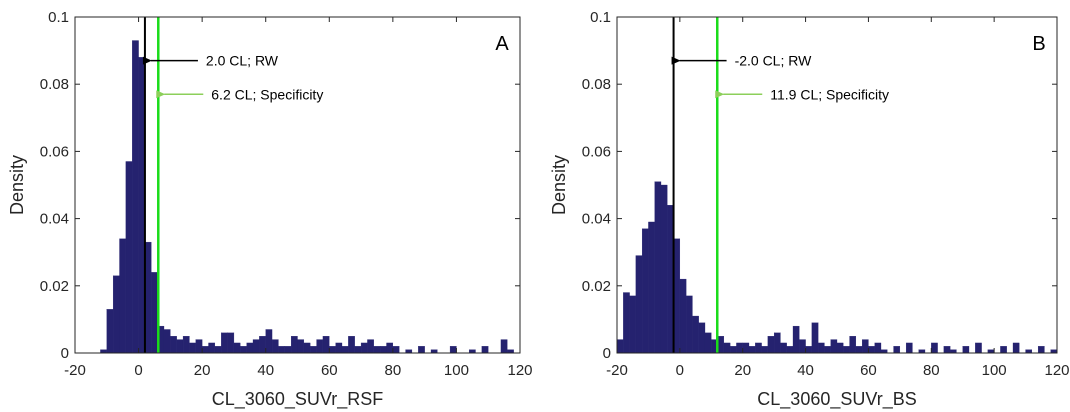  Describe the element at coordinates (297, 399) in the screenshot. I see `panel-a-x-axis-label: CL_3060_SUVr_RSF` at that location.